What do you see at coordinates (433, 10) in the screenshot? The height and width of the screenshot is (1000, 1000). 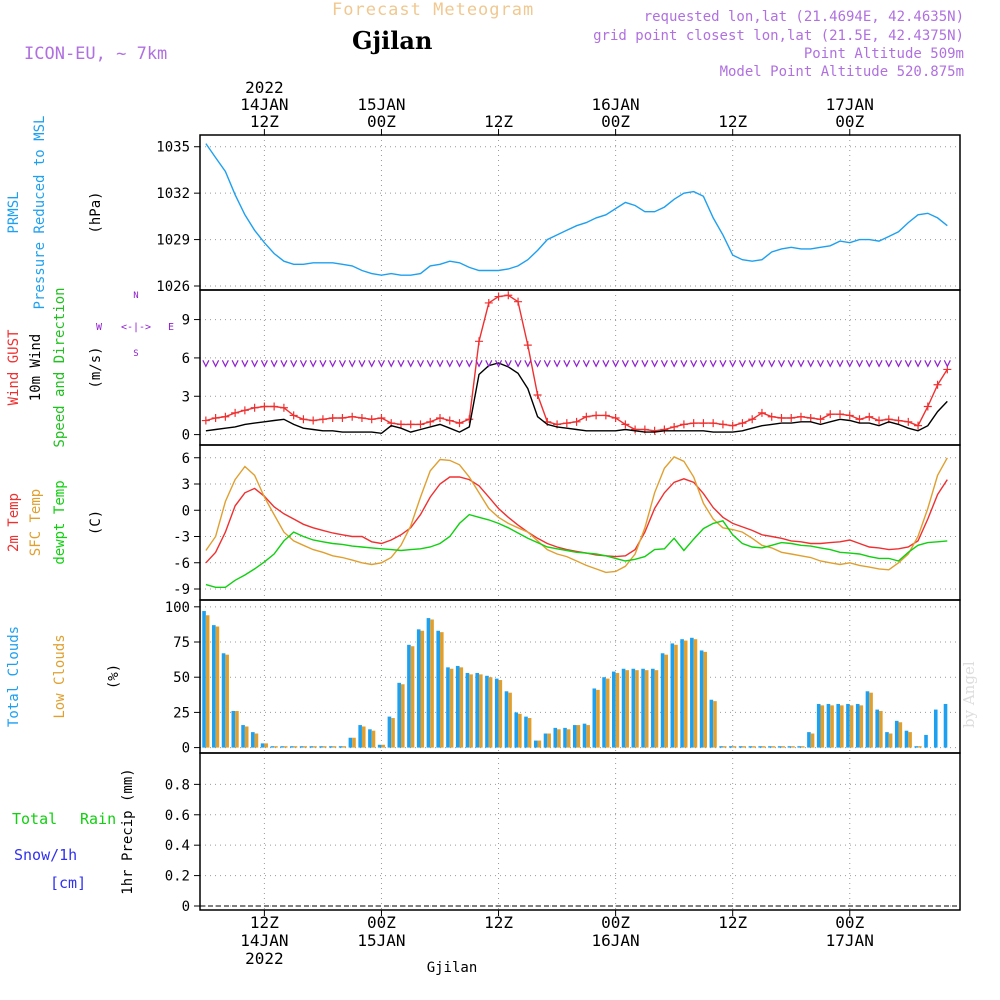 I see `product-title: Forecast Meteogram` at bounding box center [433, 10].